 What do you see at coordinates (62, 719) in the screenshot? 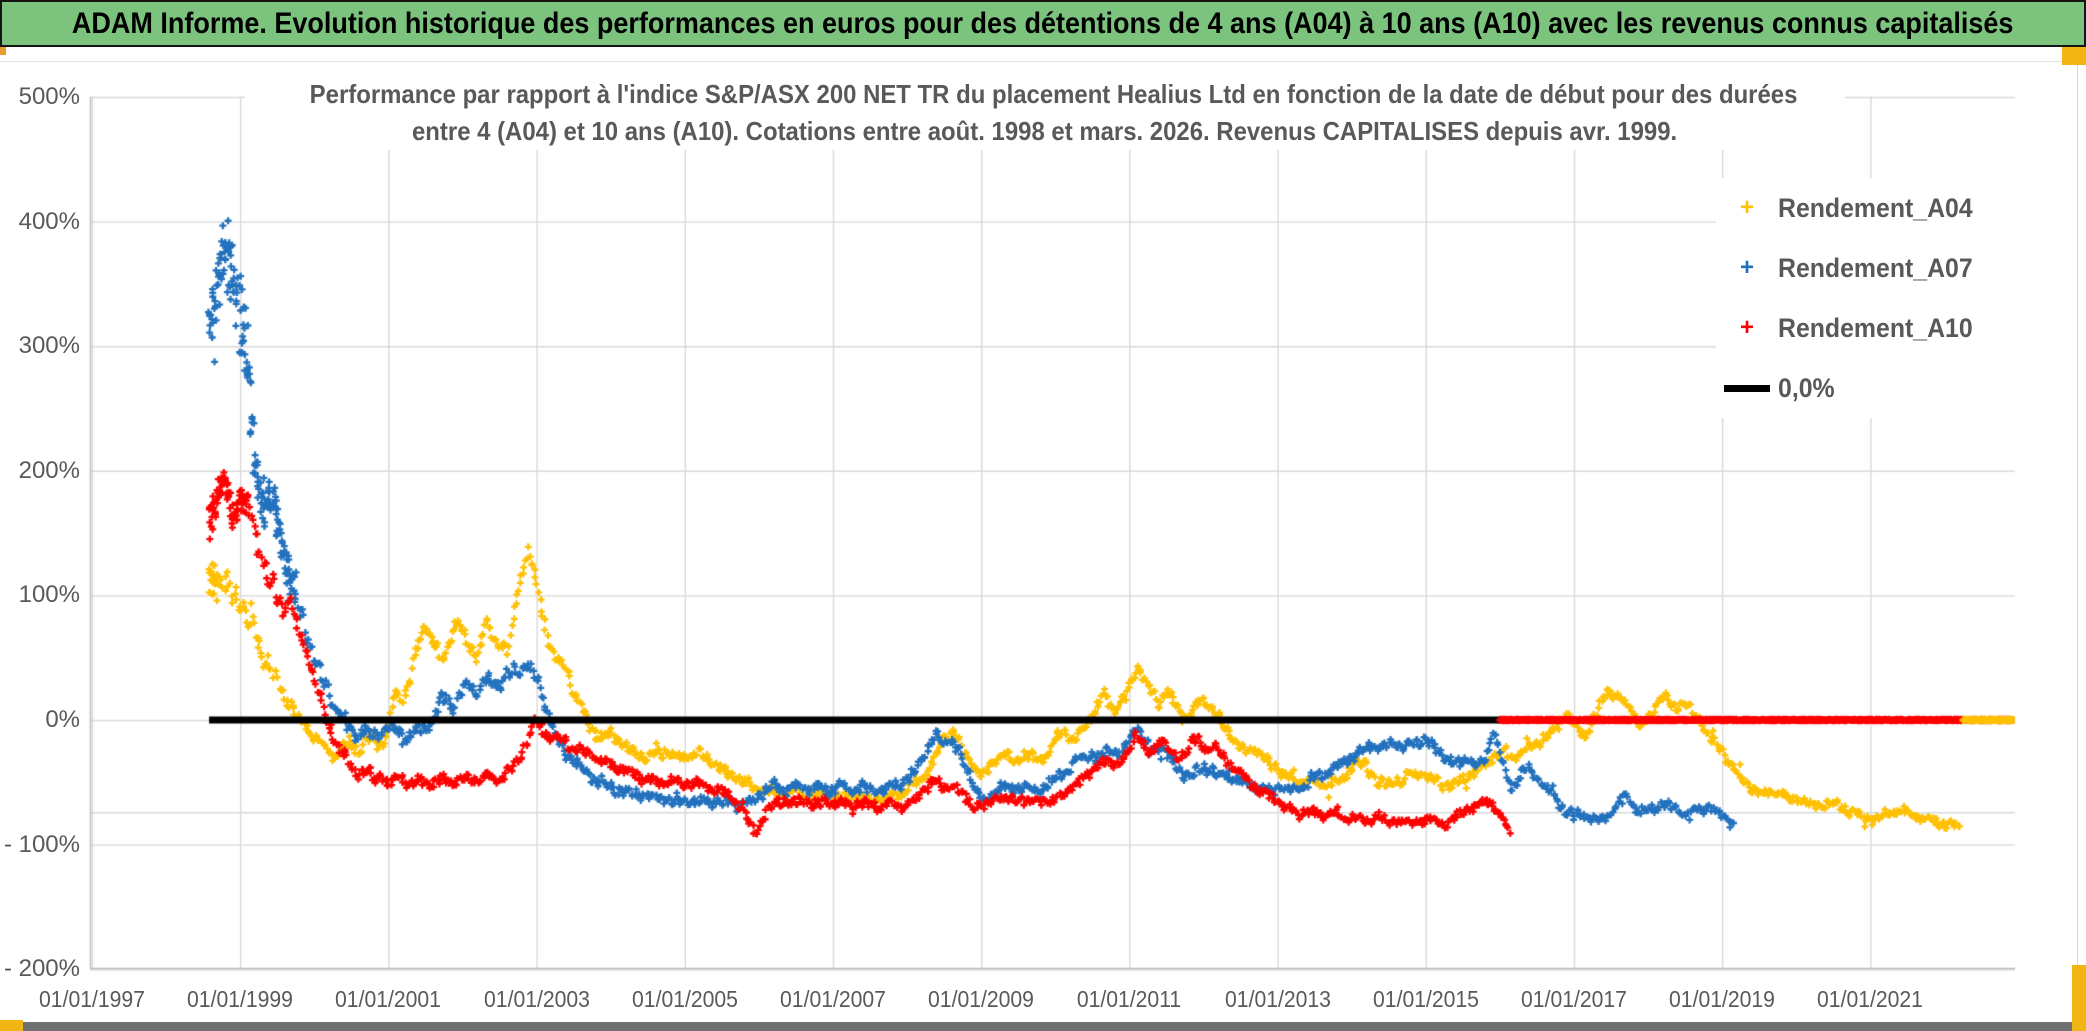
I see `y-tick-label: 0%` at bounding box center [62, 719].